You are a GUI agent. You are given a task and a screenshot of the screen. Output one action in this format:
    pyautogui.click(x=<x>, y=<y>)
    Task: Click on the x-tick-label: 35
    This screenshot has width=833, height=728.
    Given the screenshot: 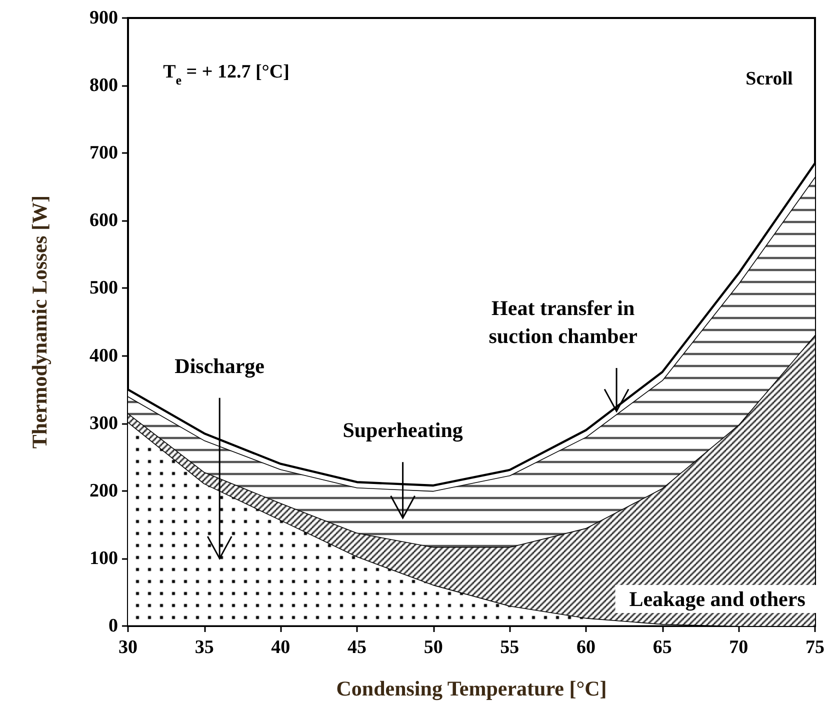 What is the action you would take?
    pyautogui.click(x=204, y=647)
    